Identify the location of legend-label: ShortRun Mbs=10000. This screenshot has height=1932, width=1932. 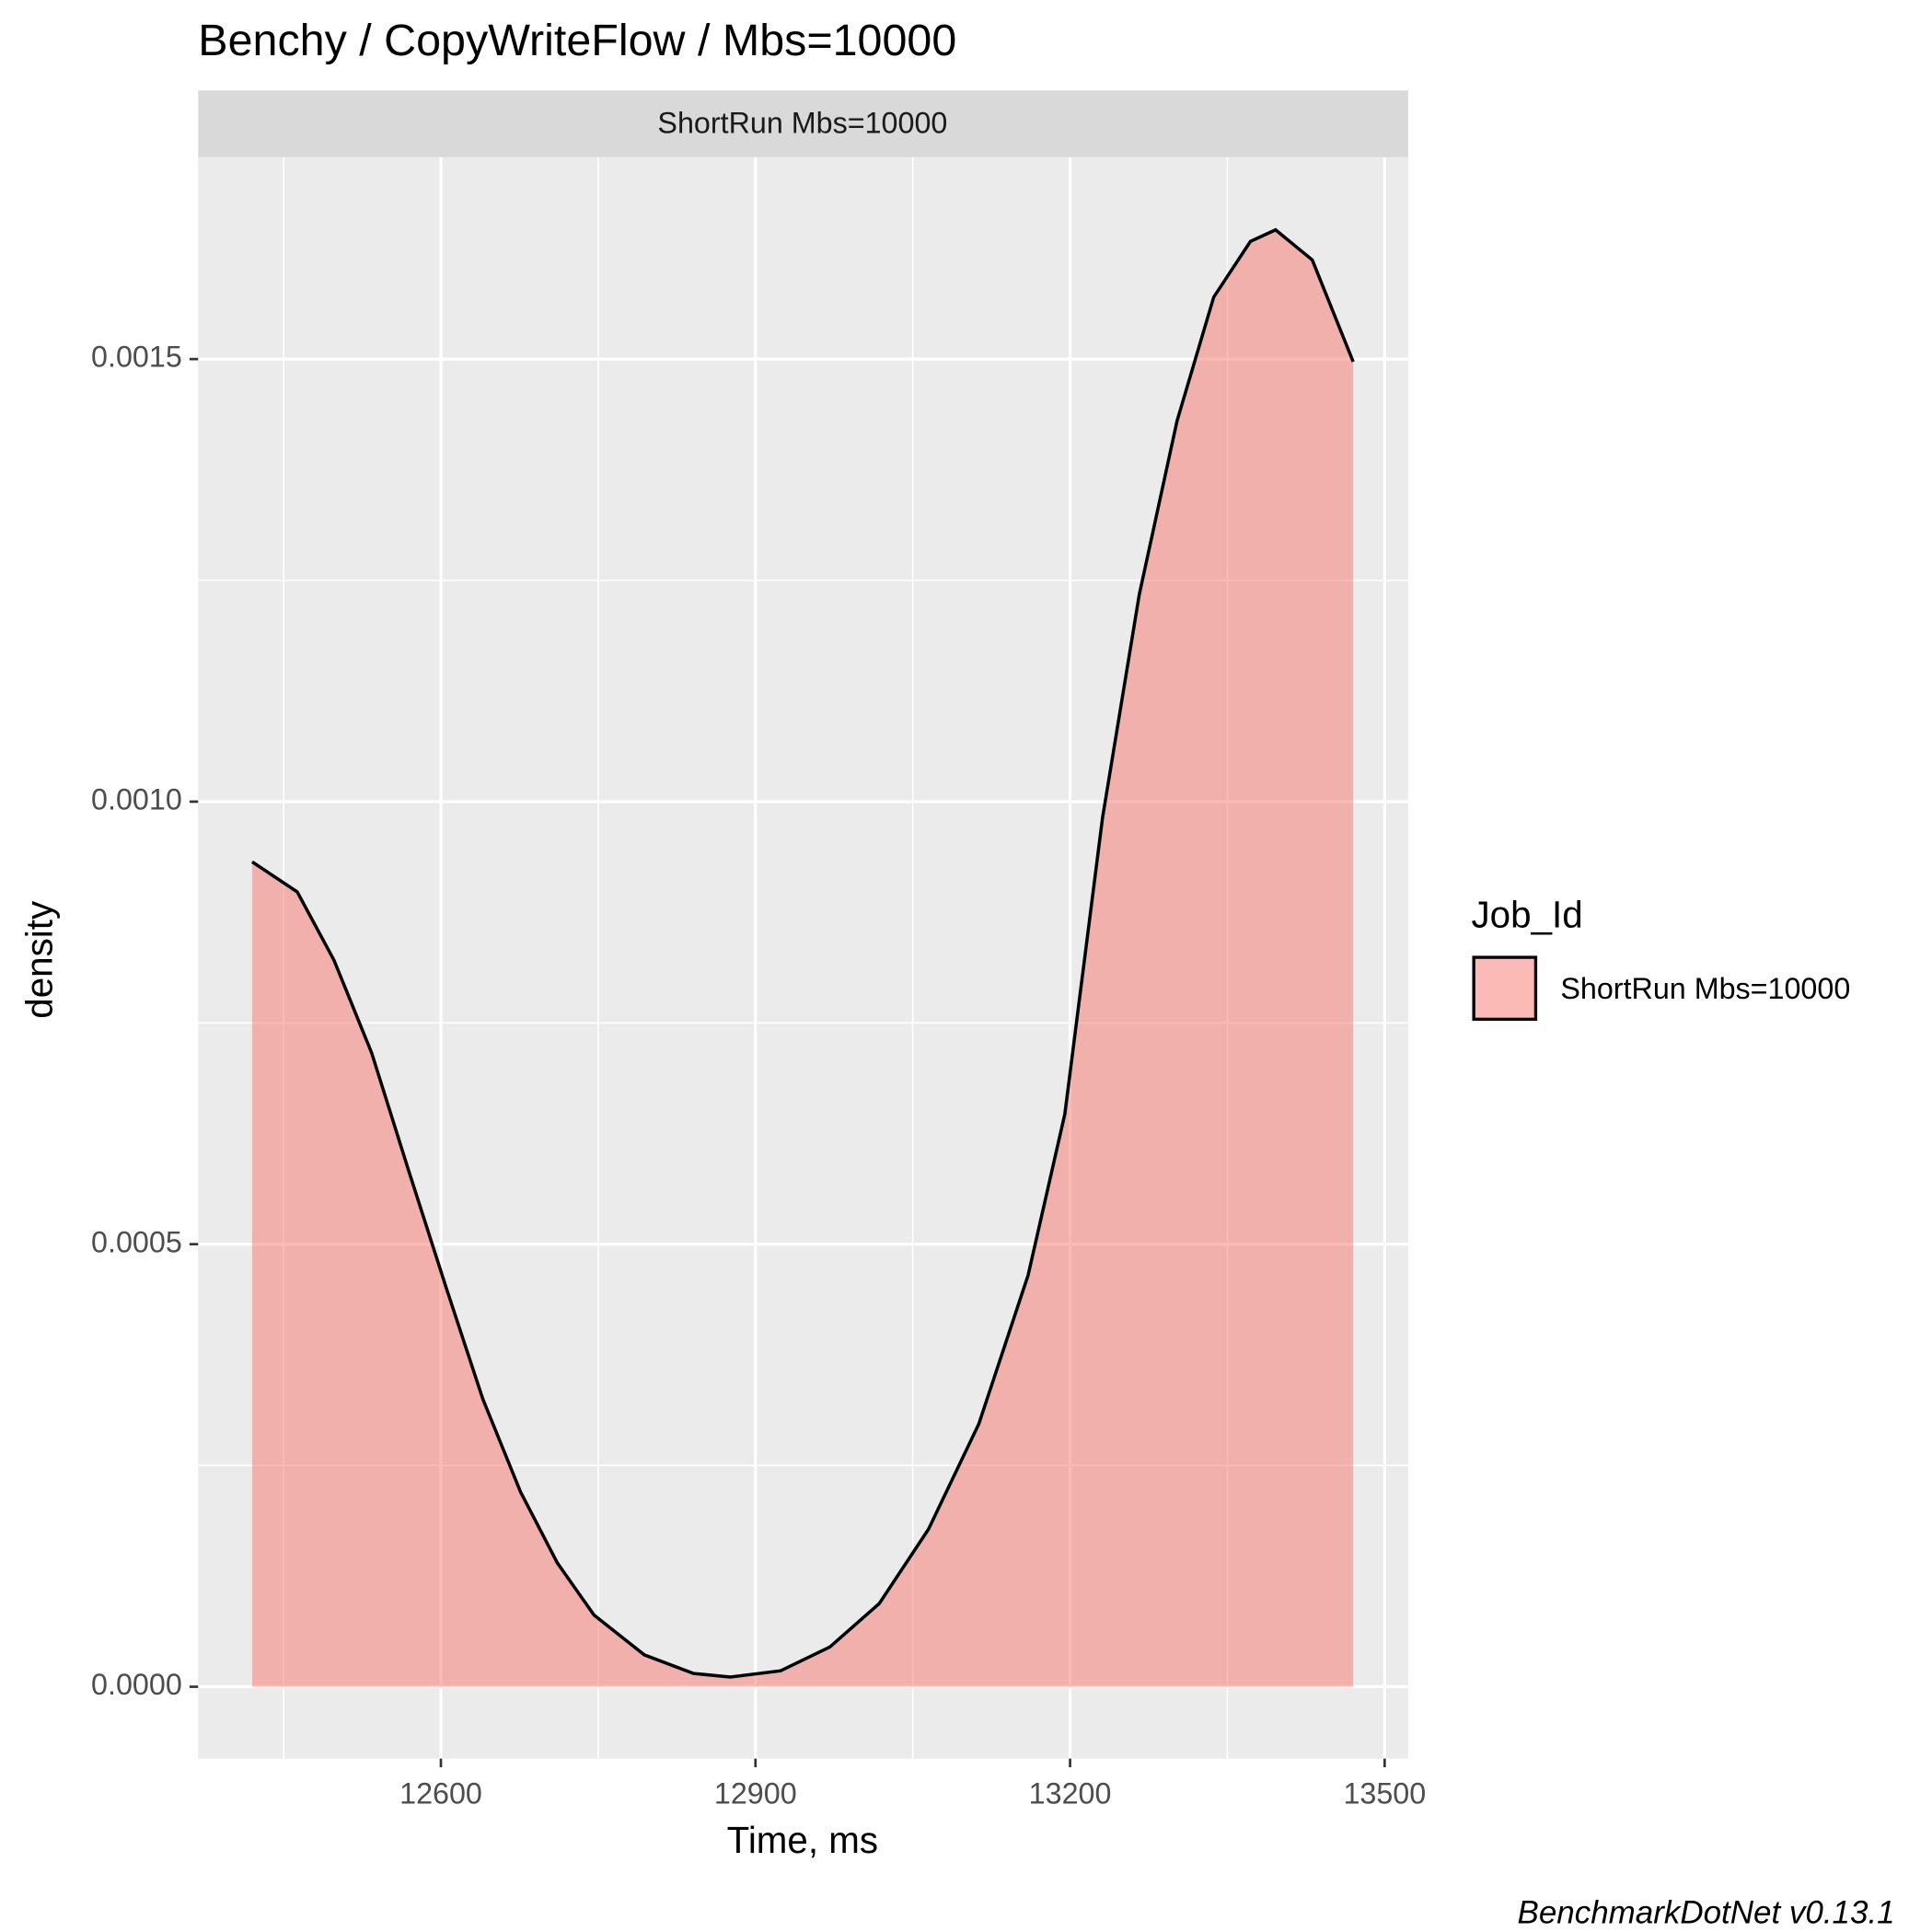
(1705, 989).